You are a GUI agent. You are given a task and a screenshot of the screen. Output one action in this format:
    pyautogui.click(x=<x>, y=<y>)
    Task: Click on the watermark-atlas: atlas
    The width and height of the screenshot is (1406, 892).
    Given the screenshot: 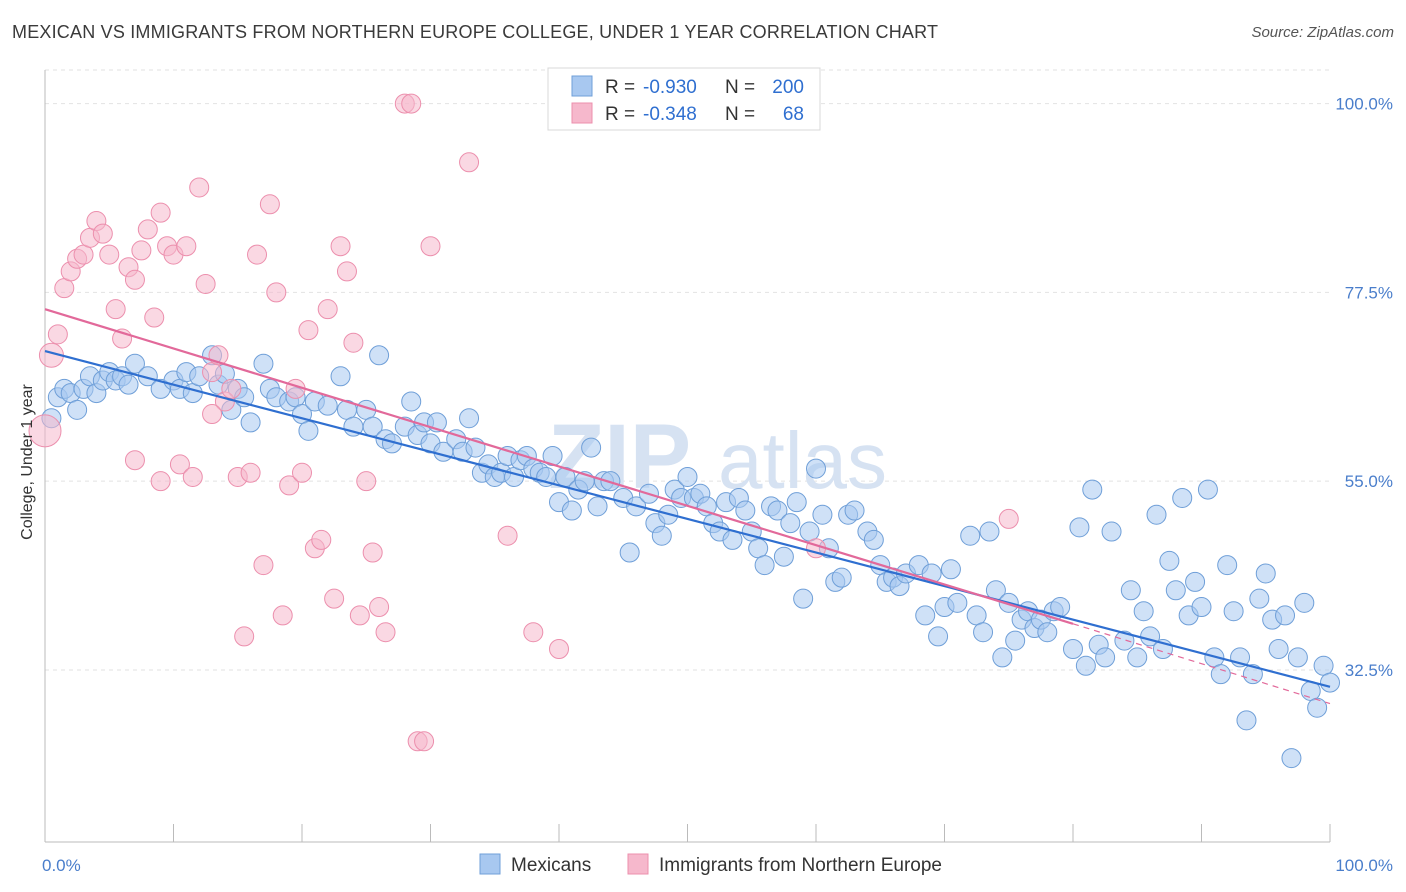 What is the action you would take?
    pyautogui.click(x=802, y=460)
    